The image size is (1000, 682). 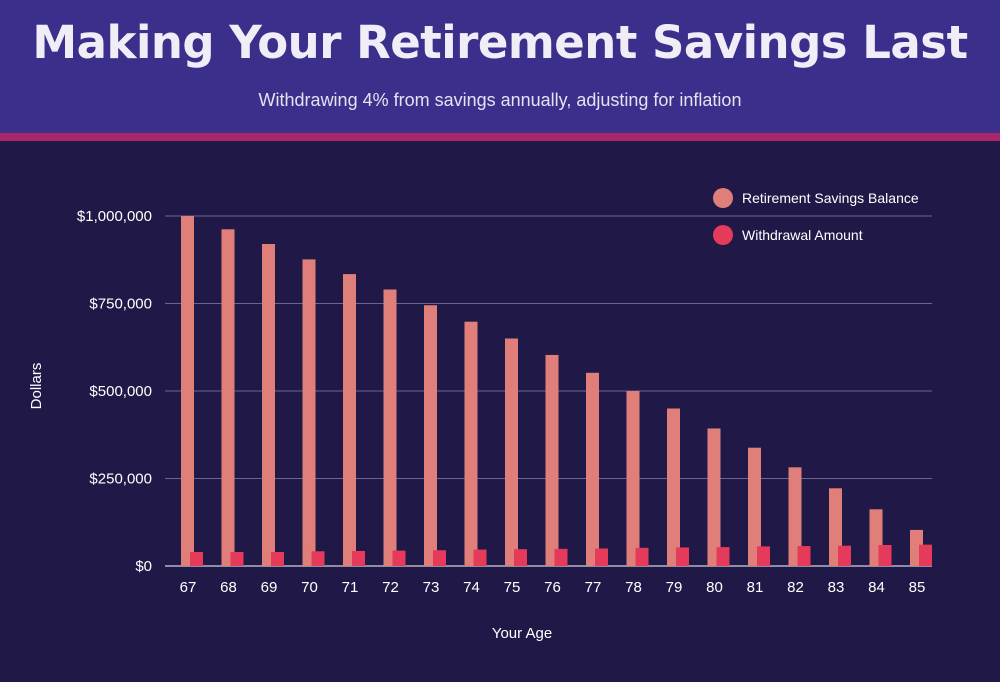 What do you see at coordinates (36, 386) in the screenshot?
I see `y-axis-title: Dollars` at bounding box center [36, 386].